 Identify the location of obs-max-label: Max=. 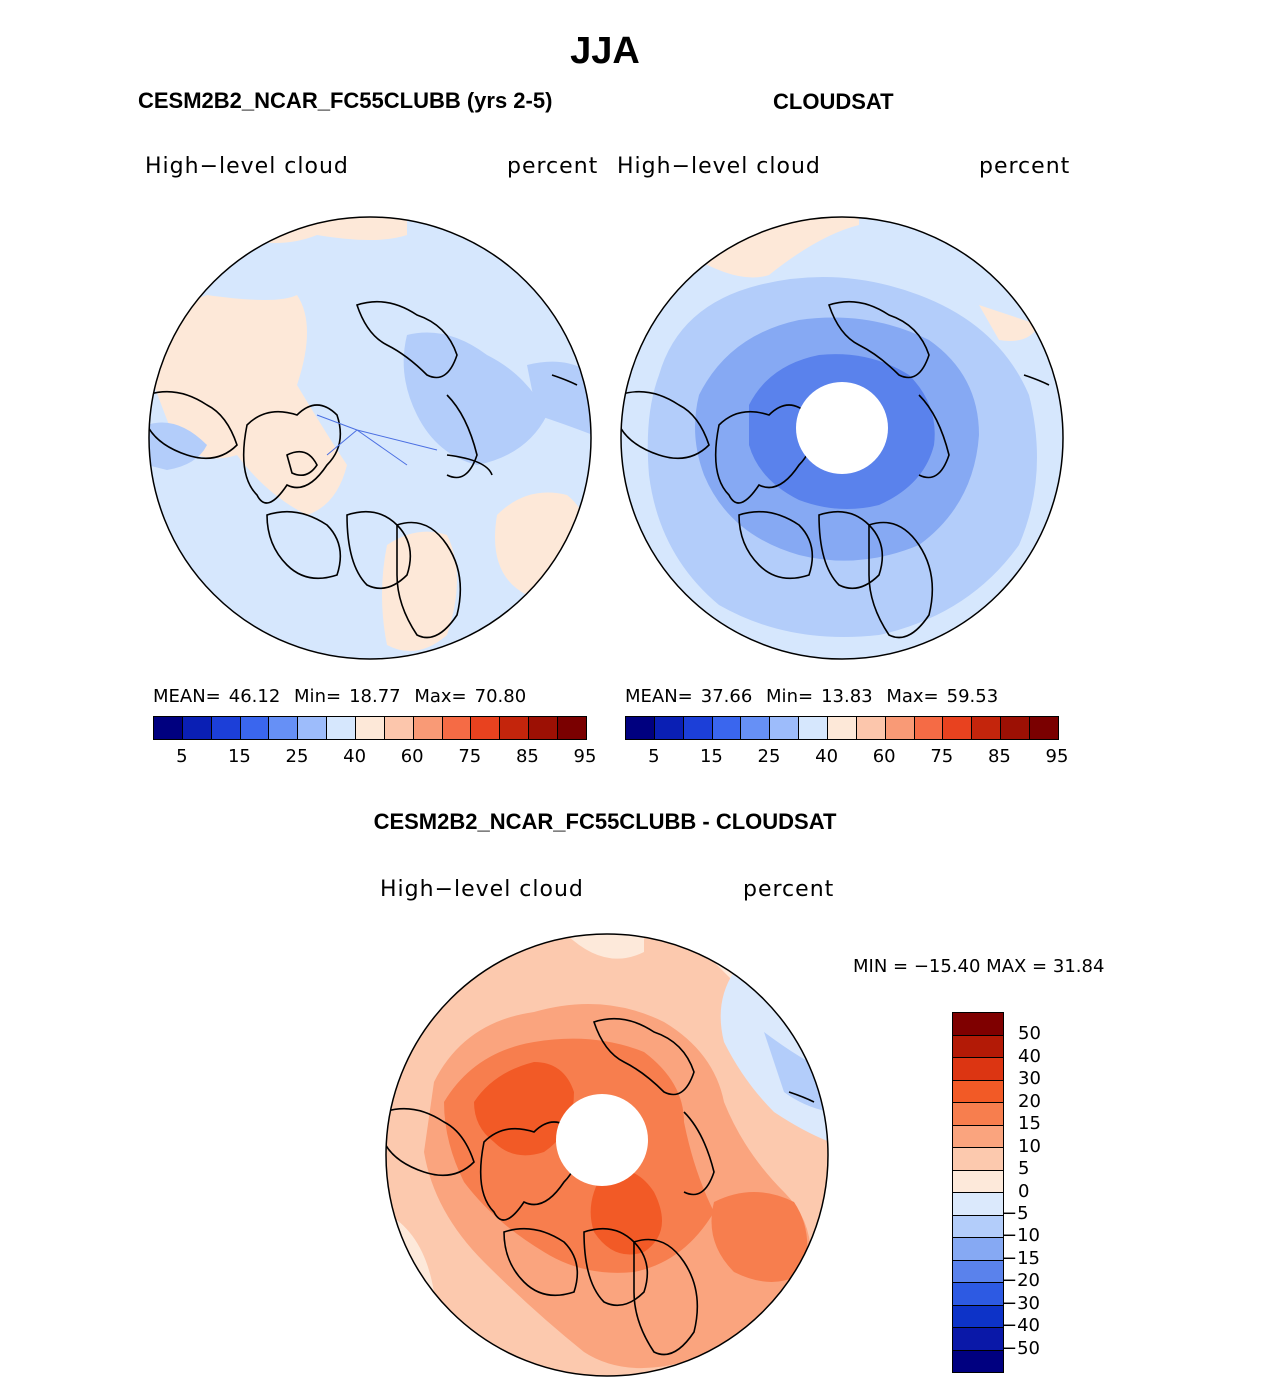
(912, 696).